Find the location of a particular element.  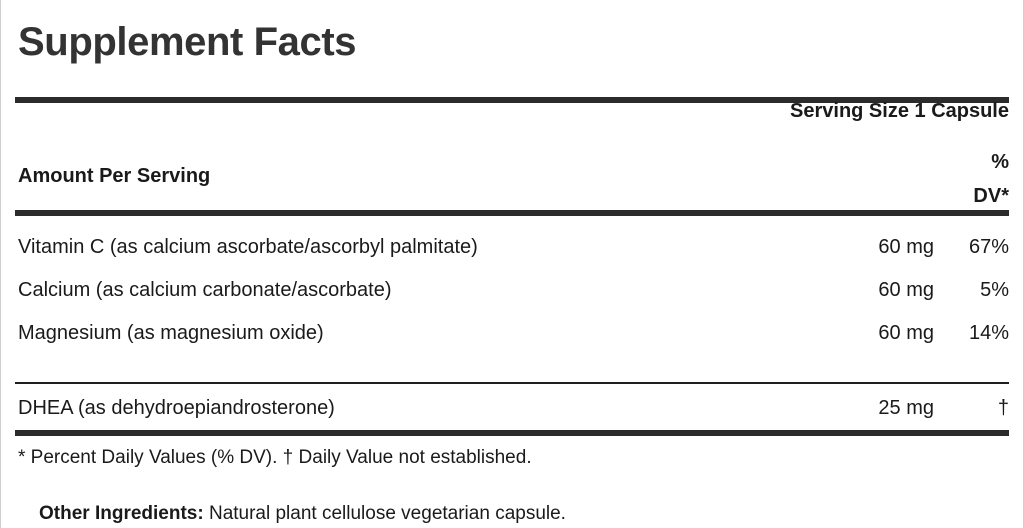

divider-dhea-rule is located at coordinates (512, 383).